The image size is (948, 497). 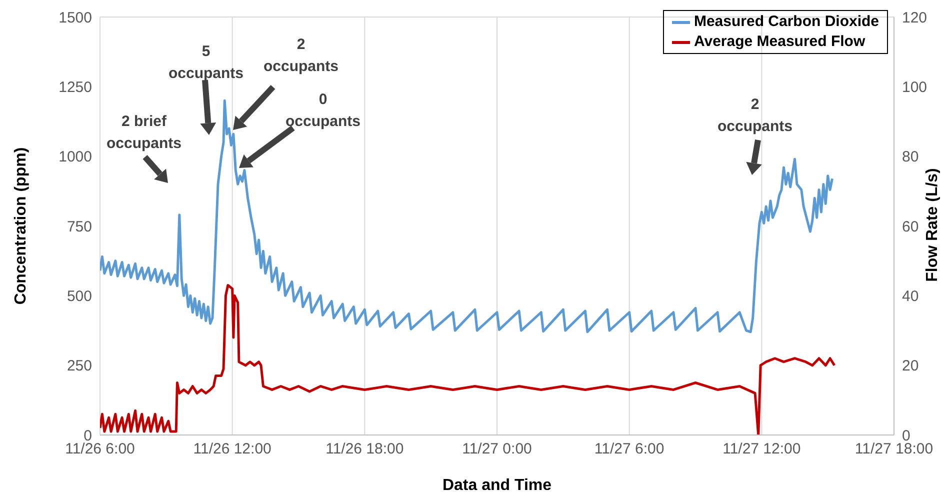 What do you see at coordinates (761, 449) in the screenshot?
I see `x-tick-label: 11/27 12:00` at bounding box center [761, 449].